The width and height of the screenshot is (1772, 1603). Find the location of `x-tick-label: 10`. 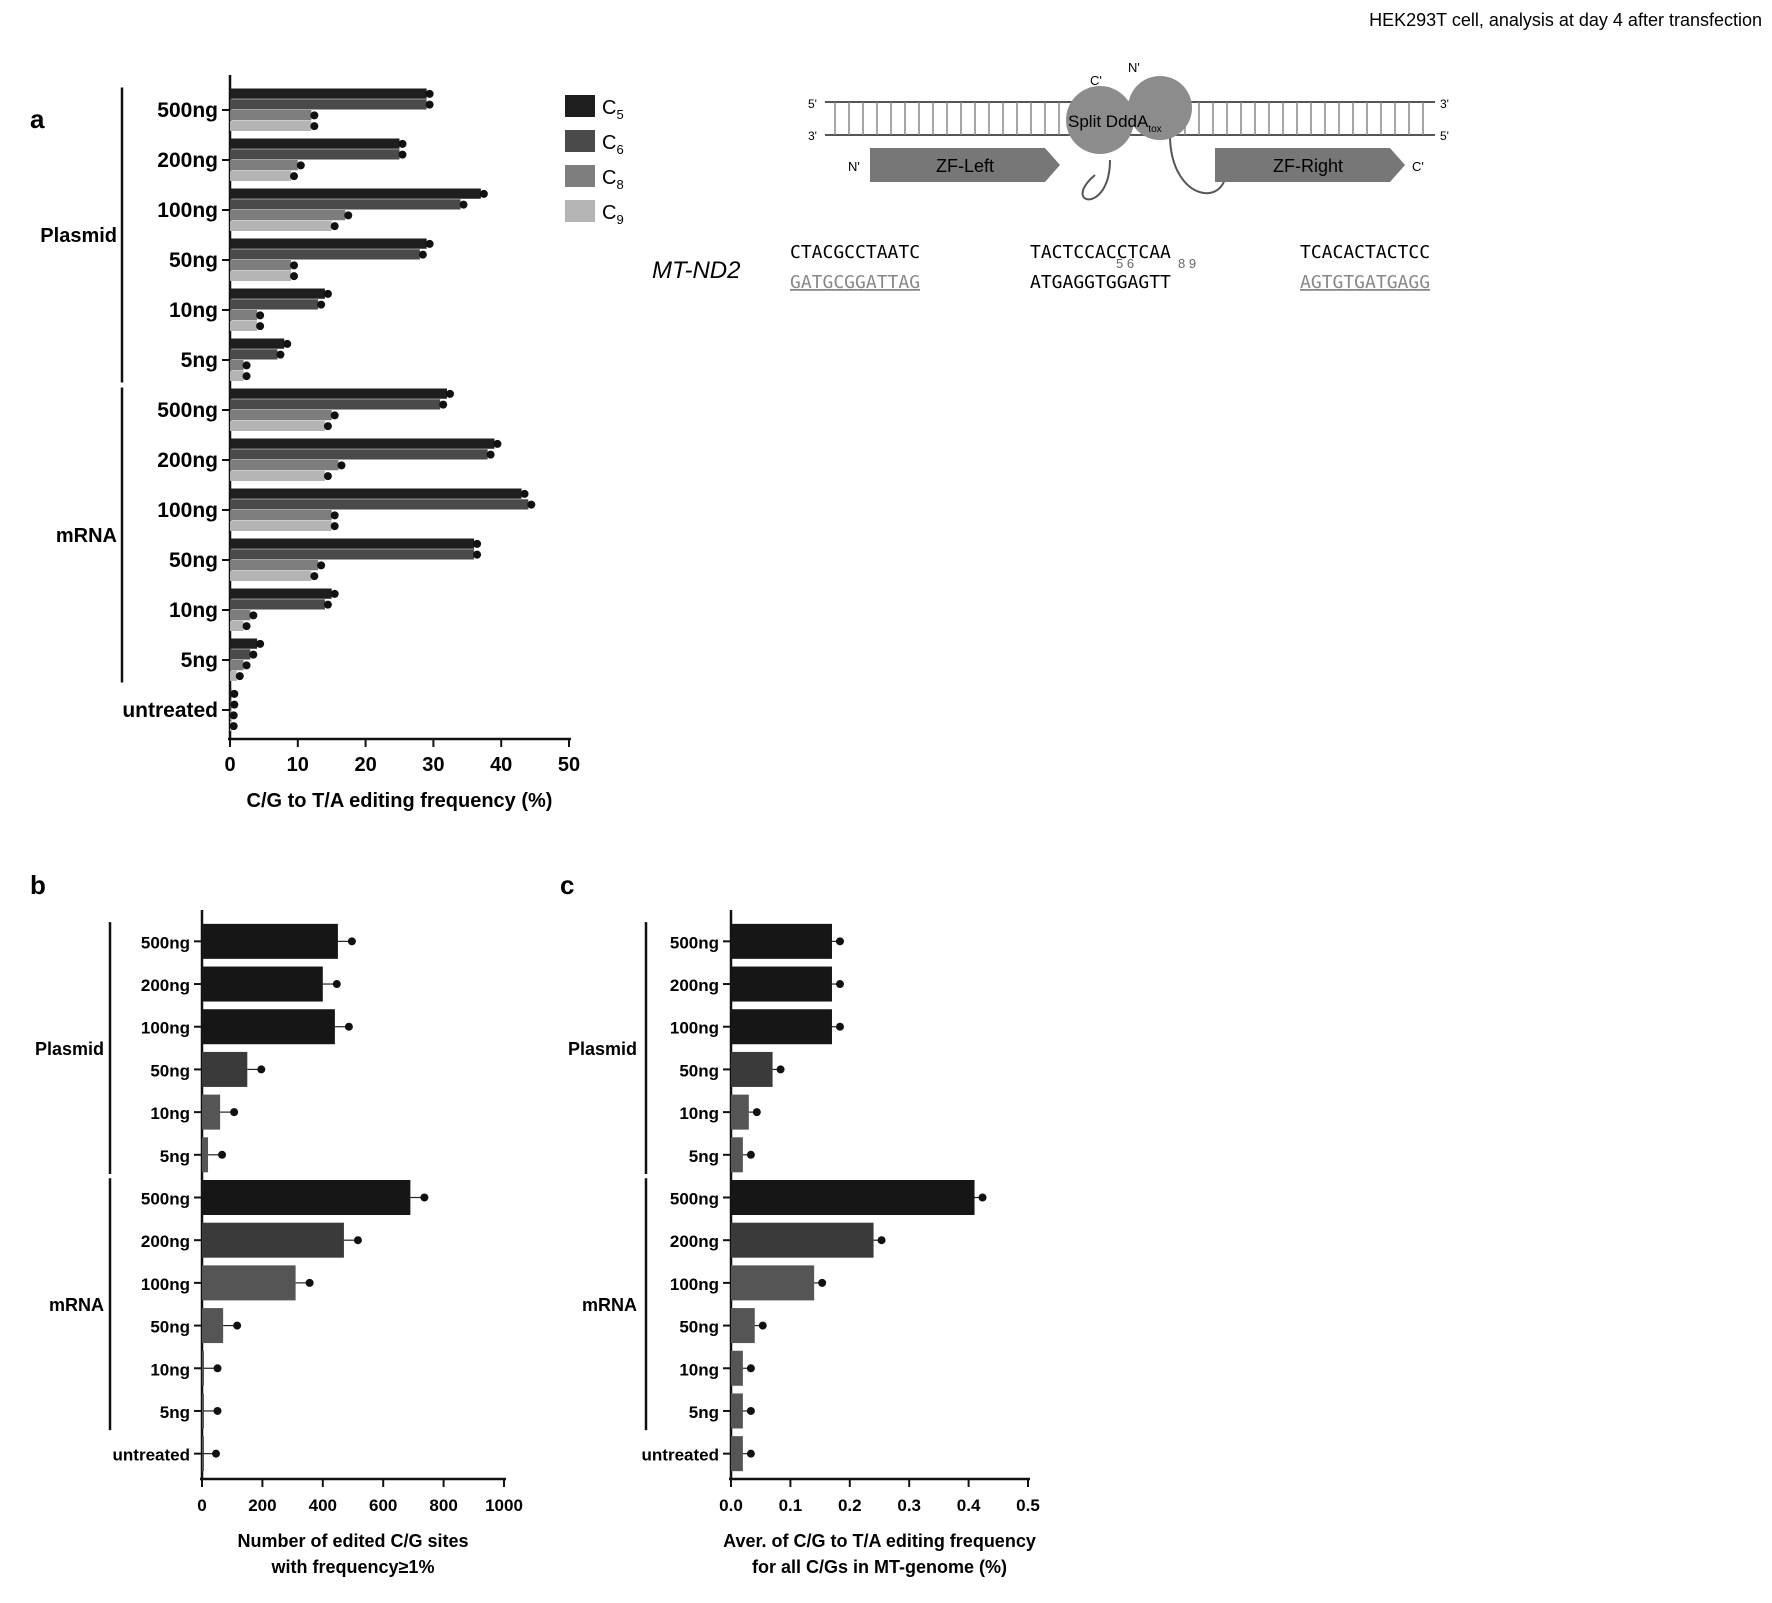

x-tick-label: 10 is located at coordinates (298, 765).